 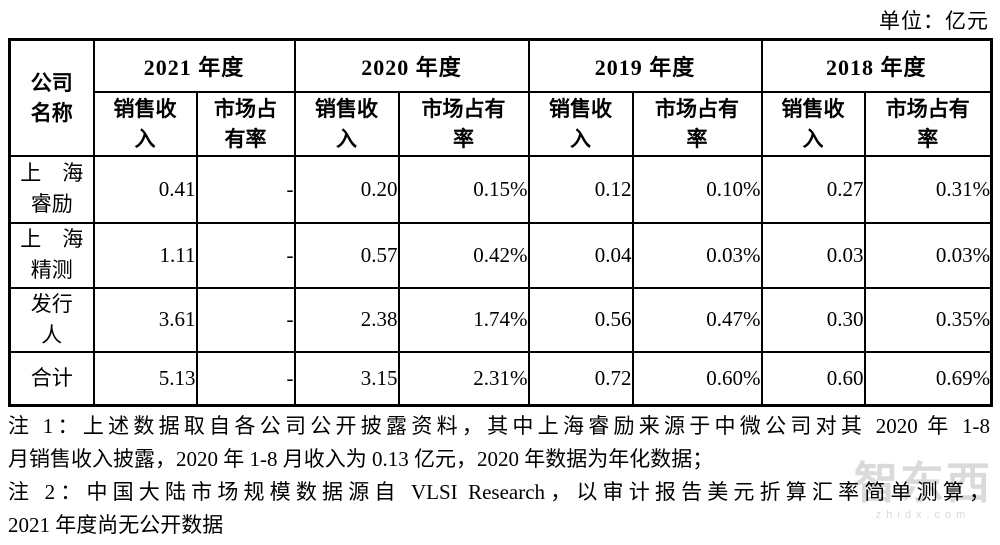 I want to click on watermark-domain: zhidx.com, so click(x=923, y=515).